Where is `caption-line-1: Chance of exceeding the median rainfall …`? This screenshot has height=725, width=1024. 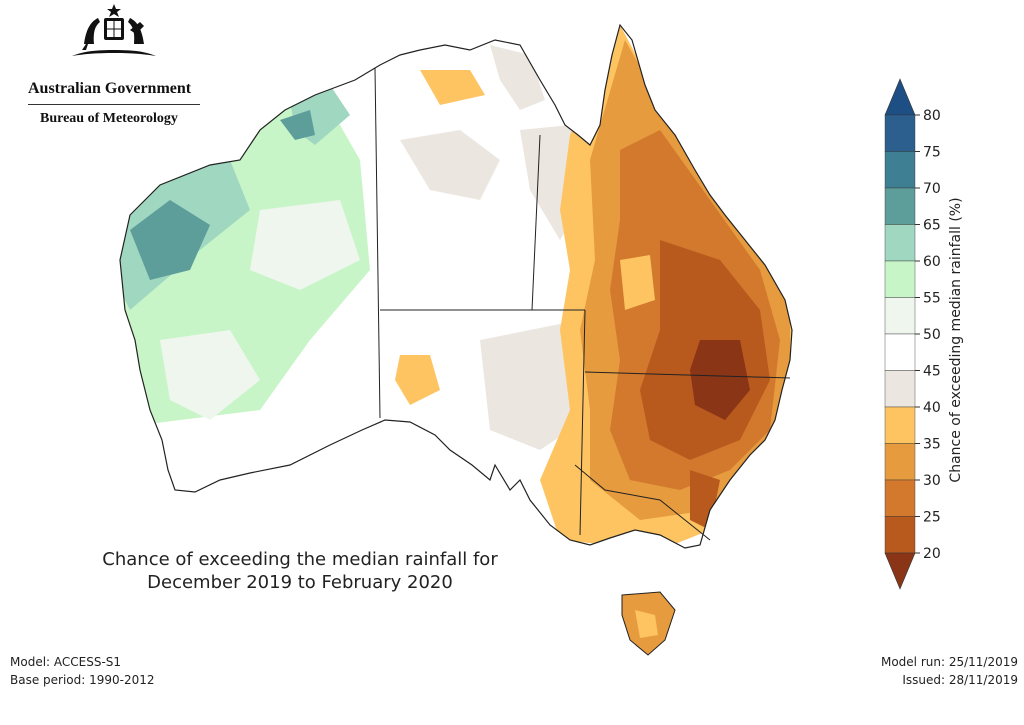 caption-line-1: Chance of exceeding the median rainfall … is located at coordinates (300, 559).